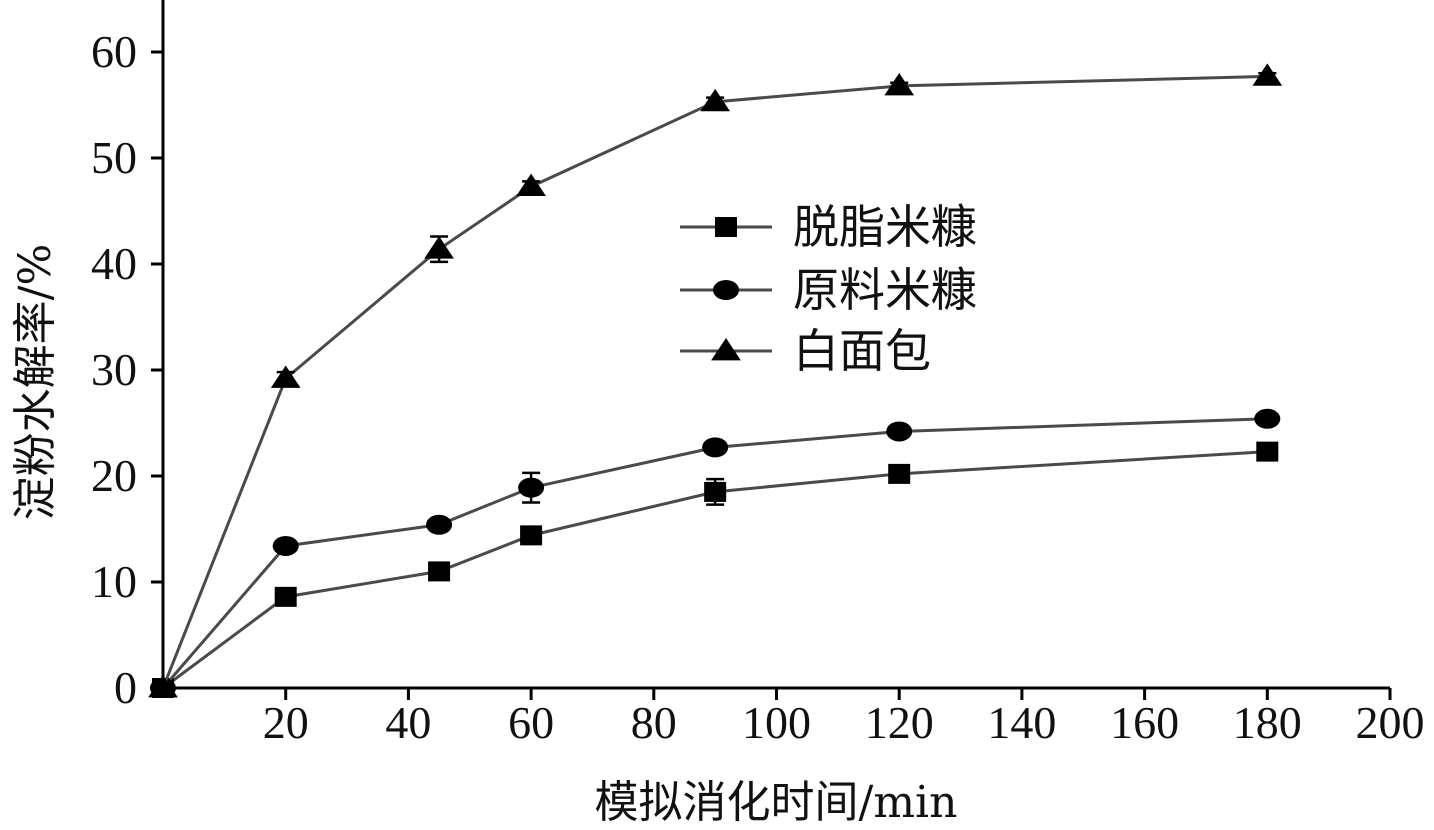 This screenshot has width=1434, height=830. I want to click on y-tick-label: 40, so click(114, 263).